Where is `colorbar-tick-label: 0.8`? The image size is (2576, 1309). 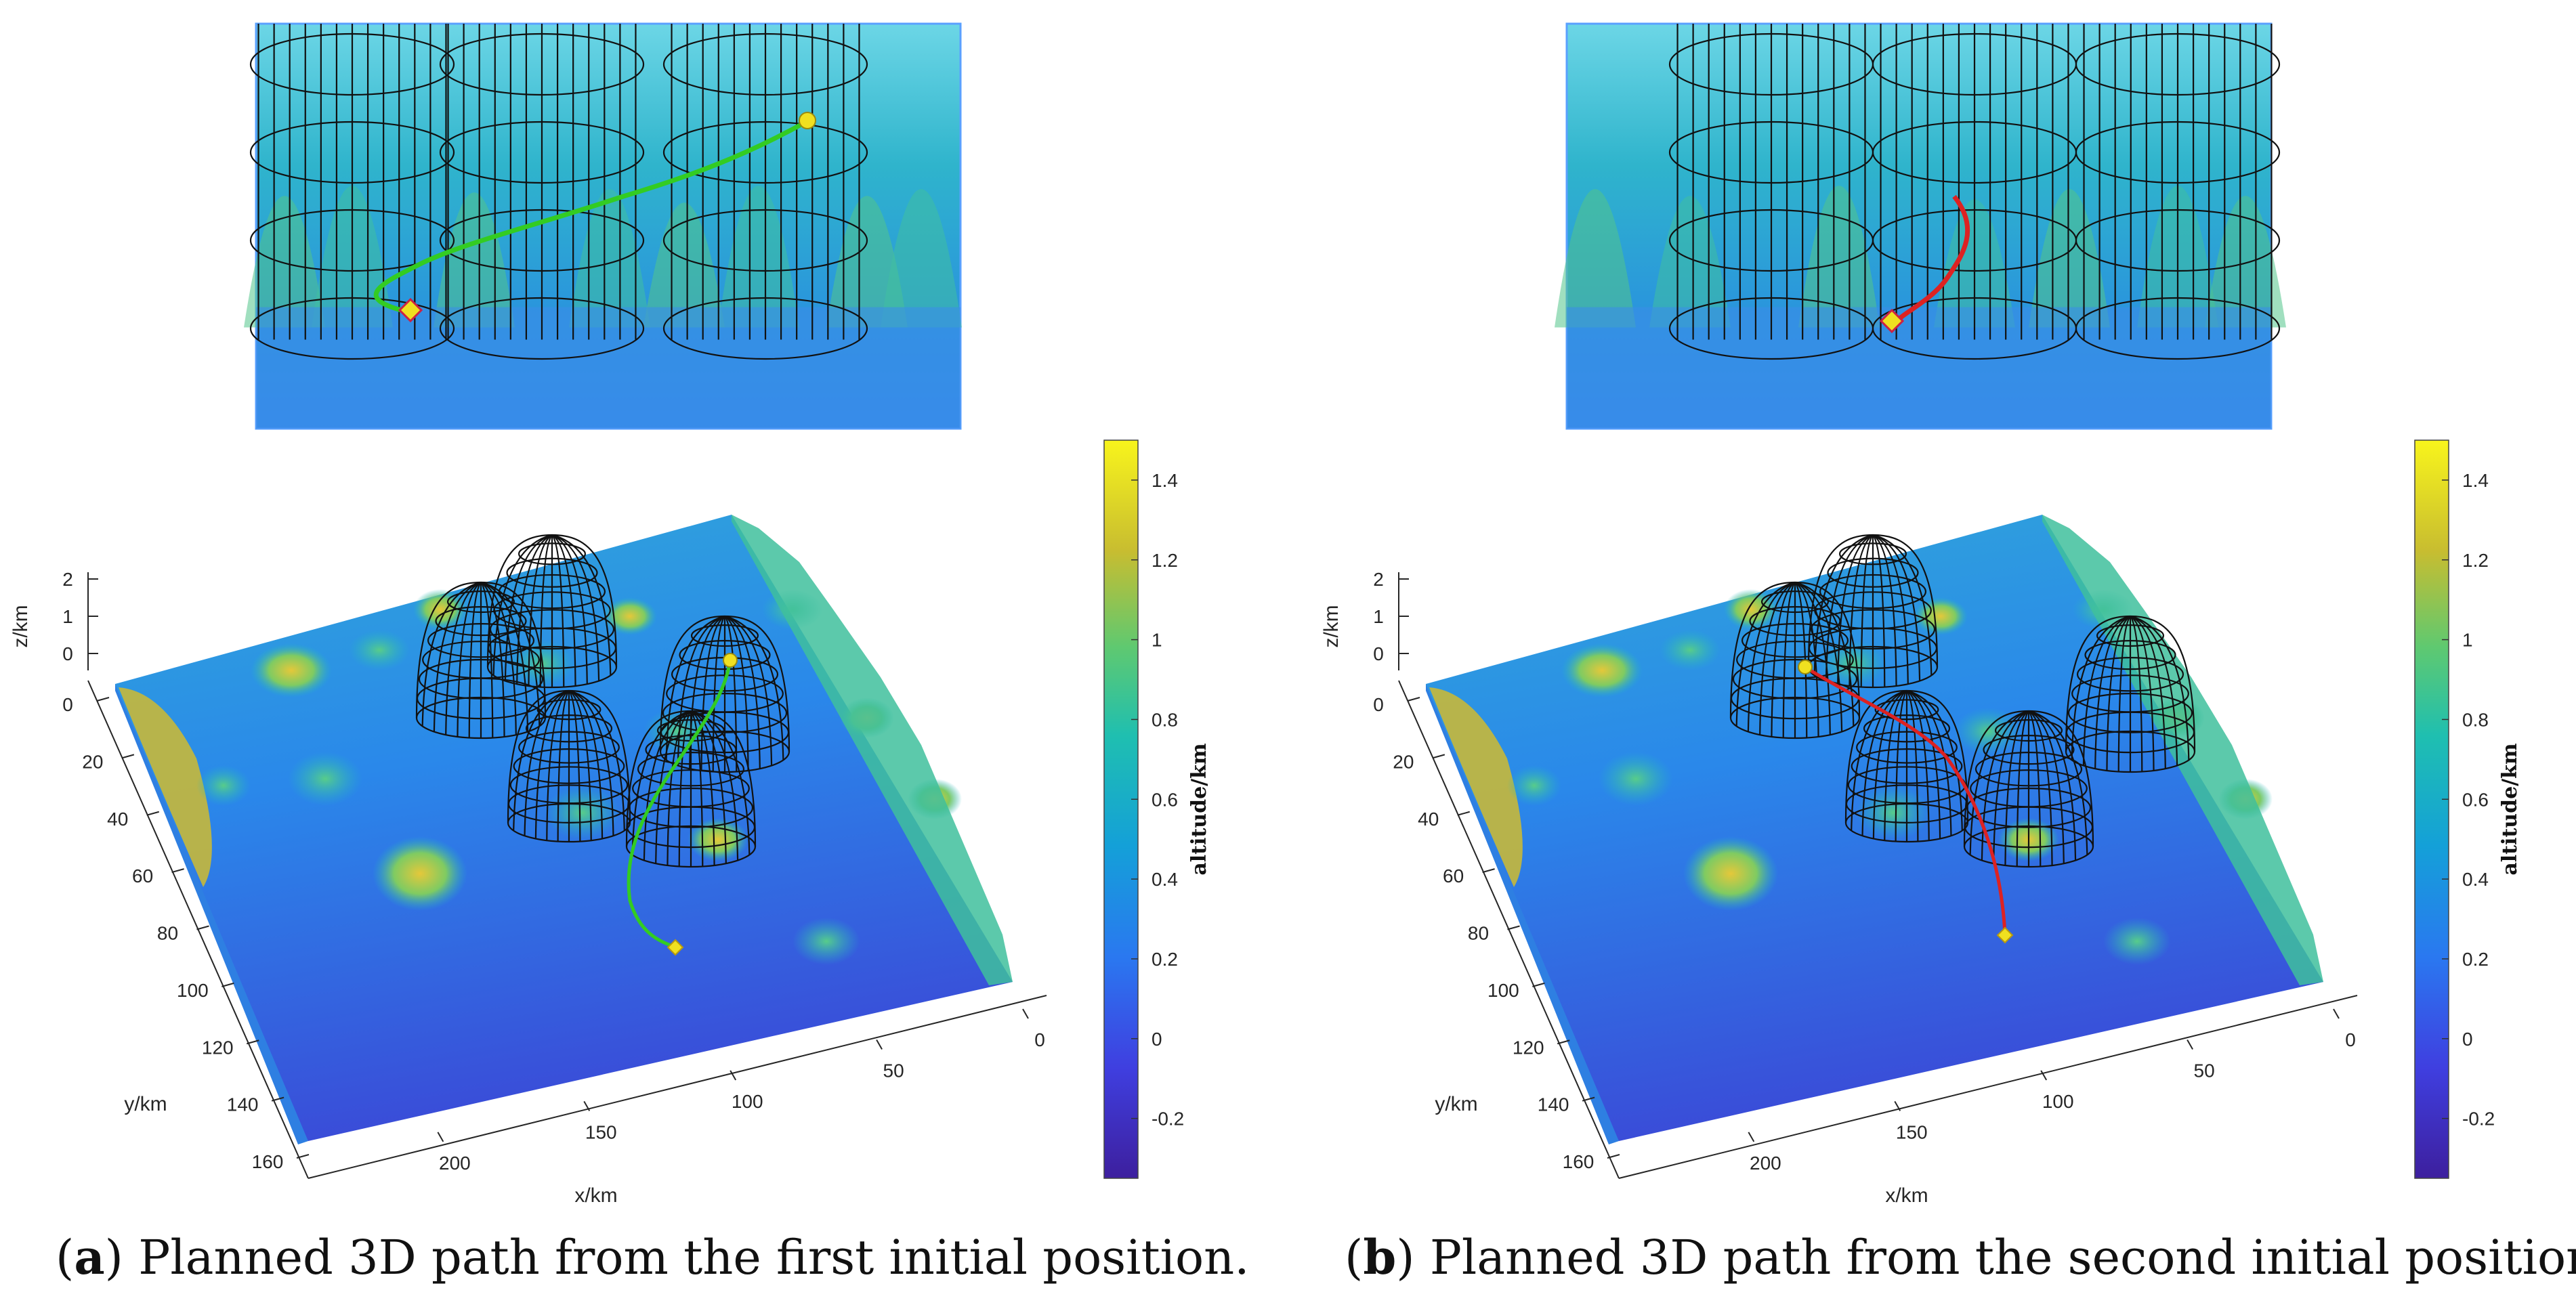
colorbar-tick-label: 0.8 is located at coordinates (1165, 719).